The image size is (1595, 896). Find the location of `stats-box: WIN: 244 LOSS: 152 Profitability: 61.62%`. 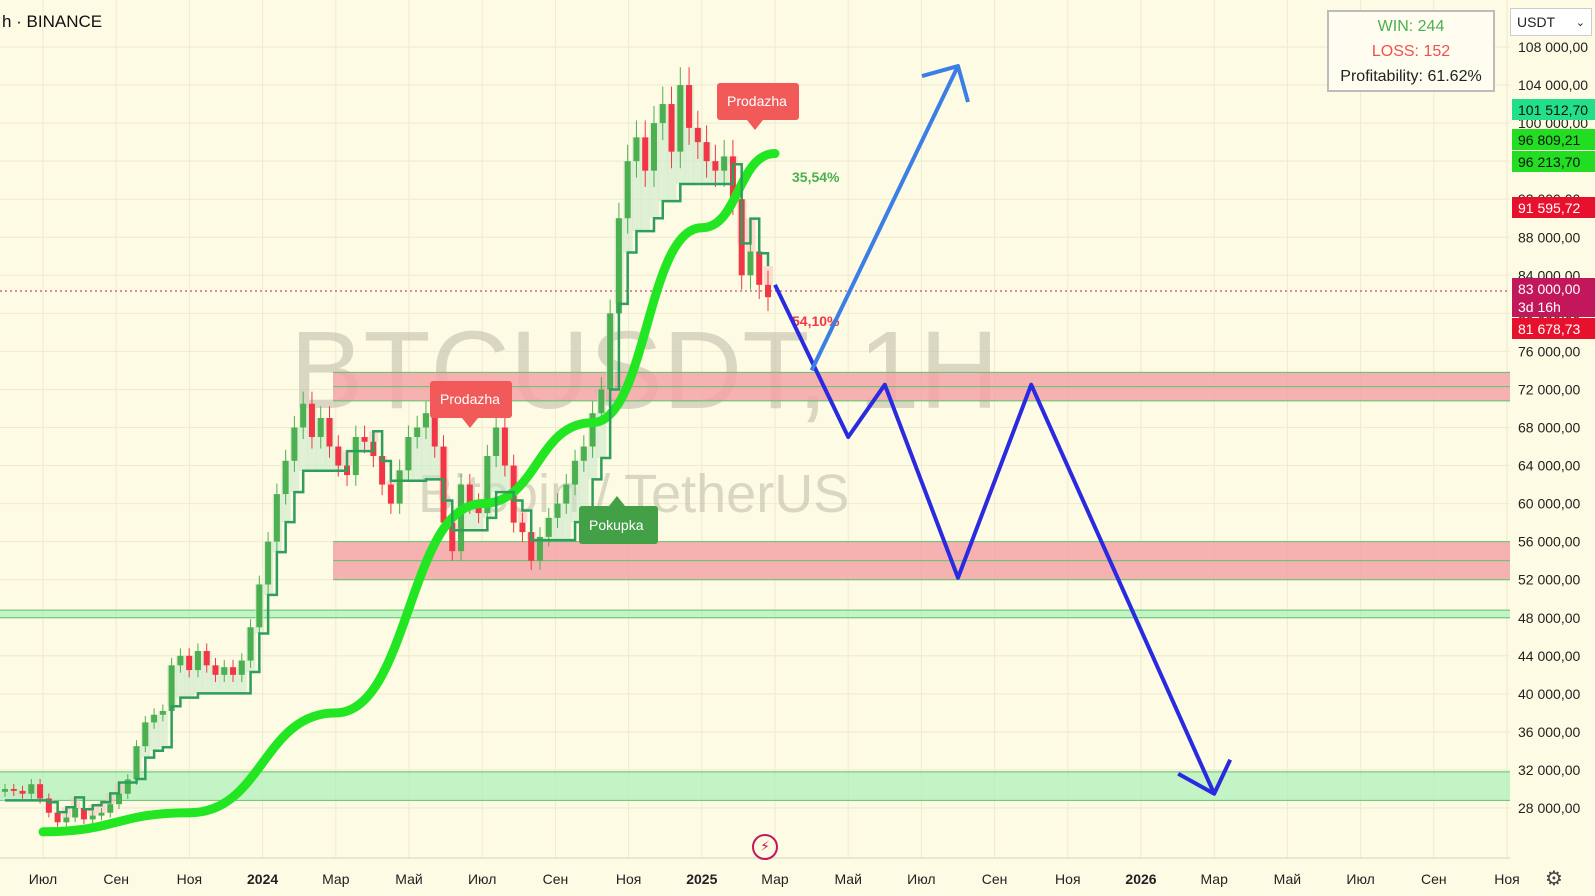

stats-box: WIN: 244 LOSS: 152 Profitability: 61.62% is located at coordinates (1411, 51).